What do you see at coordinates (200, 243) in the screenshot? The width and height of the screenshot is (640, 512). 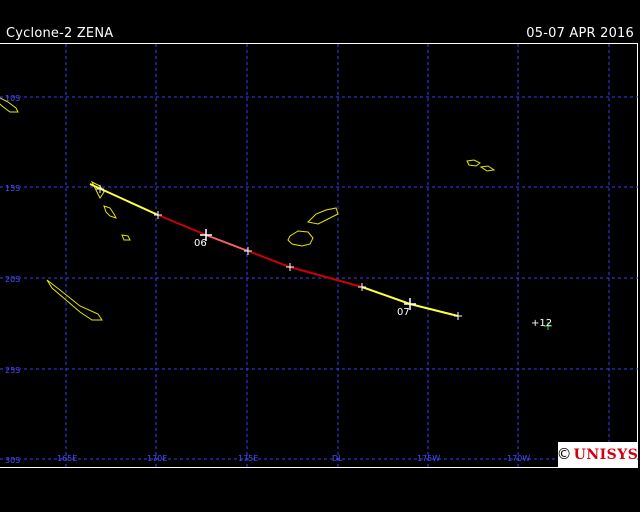 I see `track-time-label: 06` at bounding box center [200, 243].